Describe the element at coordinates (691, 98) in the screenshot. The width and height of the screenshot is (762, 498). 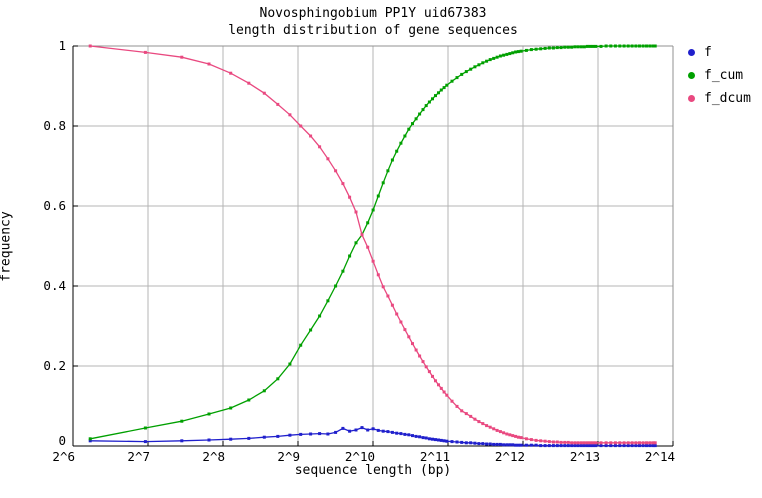
I see `f-dcum-marker-icon` at that location.